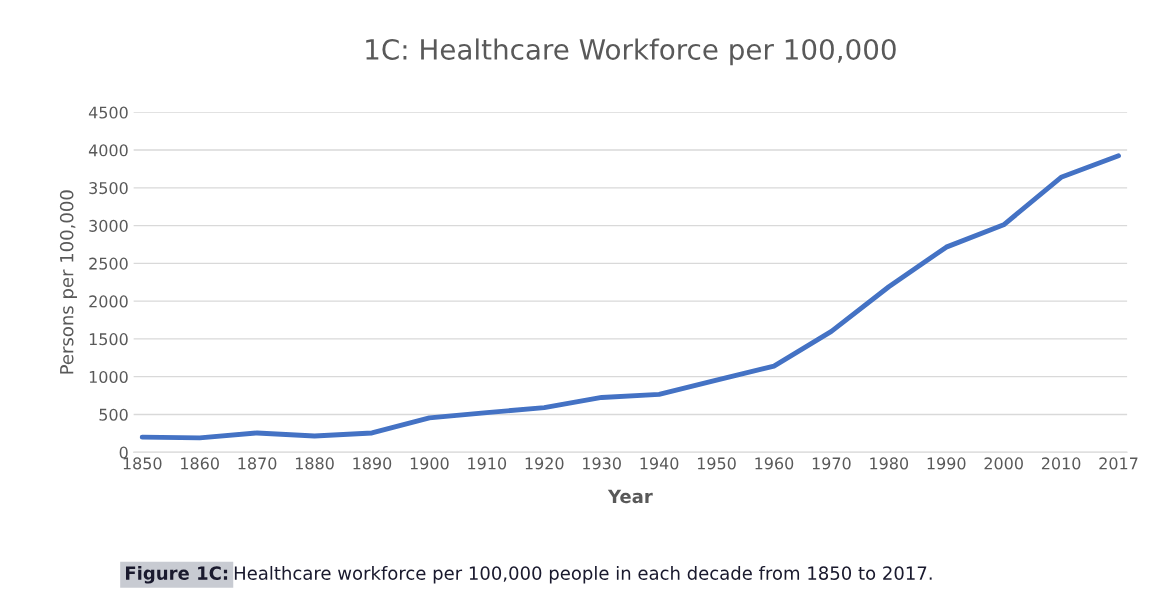  Describe the element at coordinates (68, 282) in the screenshot. I see `y-axis-title: Persons per 100,000` at that location.